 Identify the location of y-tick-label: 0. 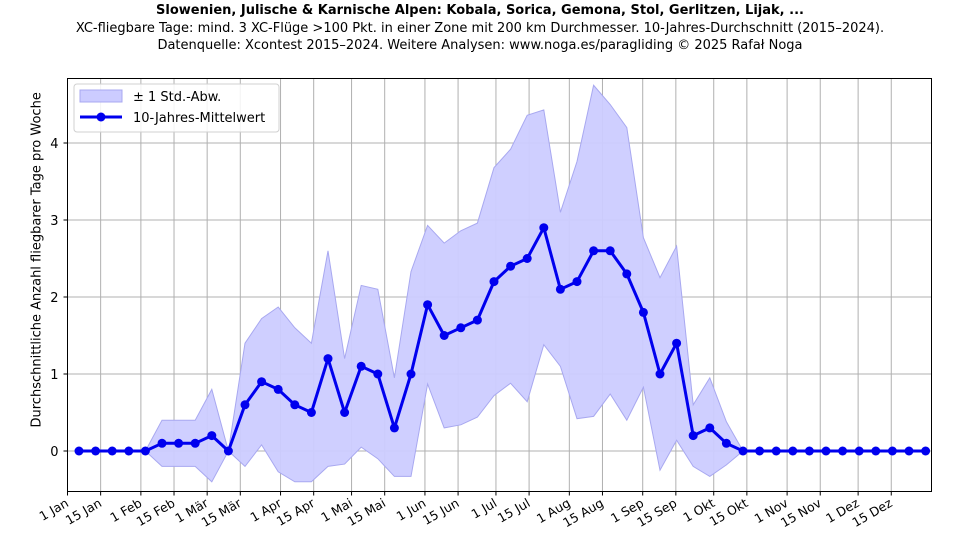
(54, 452).